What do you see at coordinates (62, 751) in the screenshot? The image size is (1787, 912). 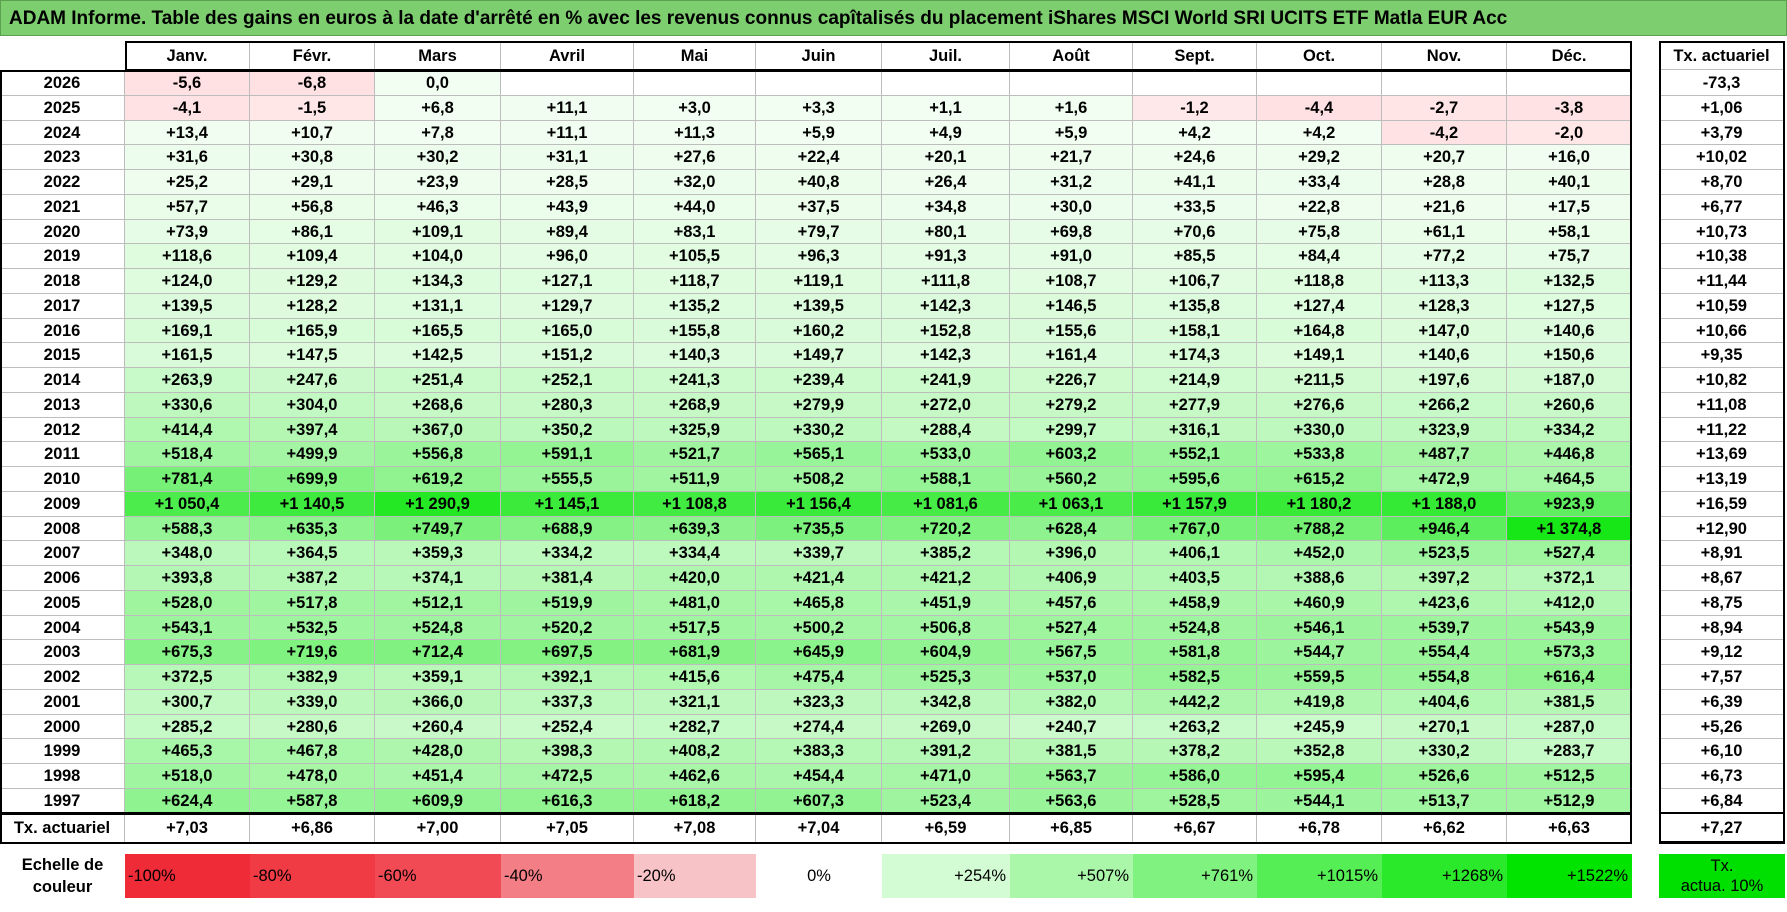 I see `year-label: 1999` at bounding box center [62, 751].